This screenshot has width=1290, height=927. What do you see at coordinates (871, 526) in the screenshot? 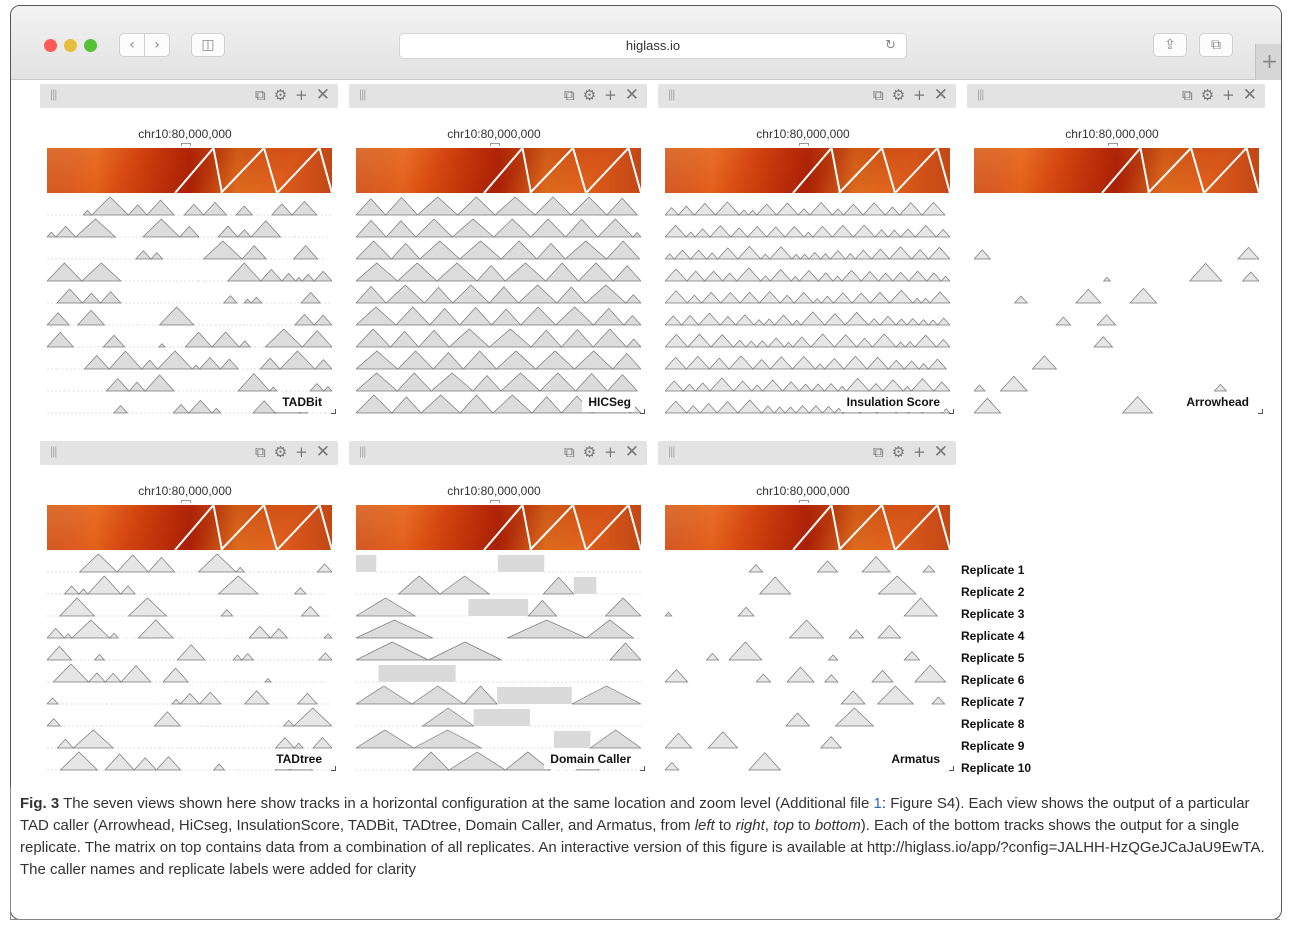
I see `heatmap-triangles` at bounding box center [871, 526].